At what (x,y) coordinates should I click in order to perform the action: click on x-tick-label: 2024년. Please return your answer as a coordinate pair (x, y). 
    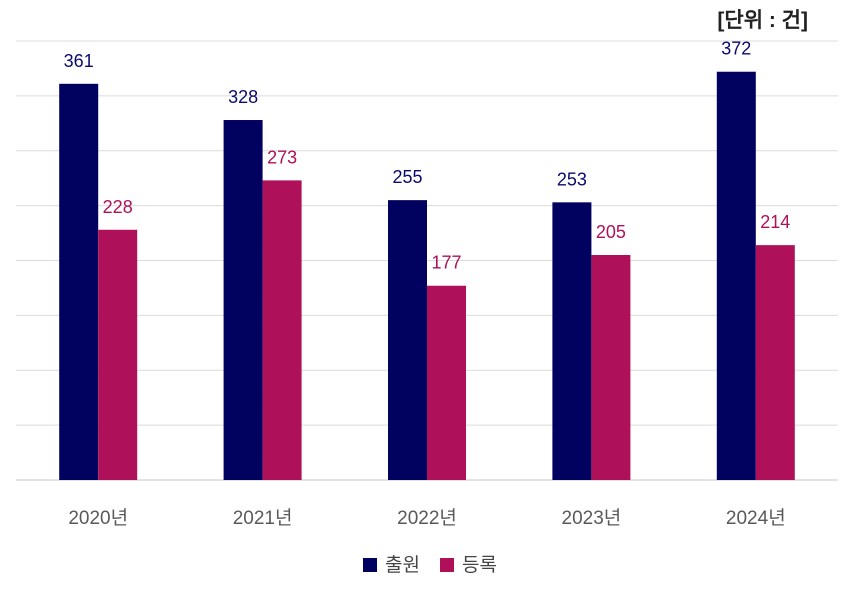
    Looking at the image, I should click on (756, 518).